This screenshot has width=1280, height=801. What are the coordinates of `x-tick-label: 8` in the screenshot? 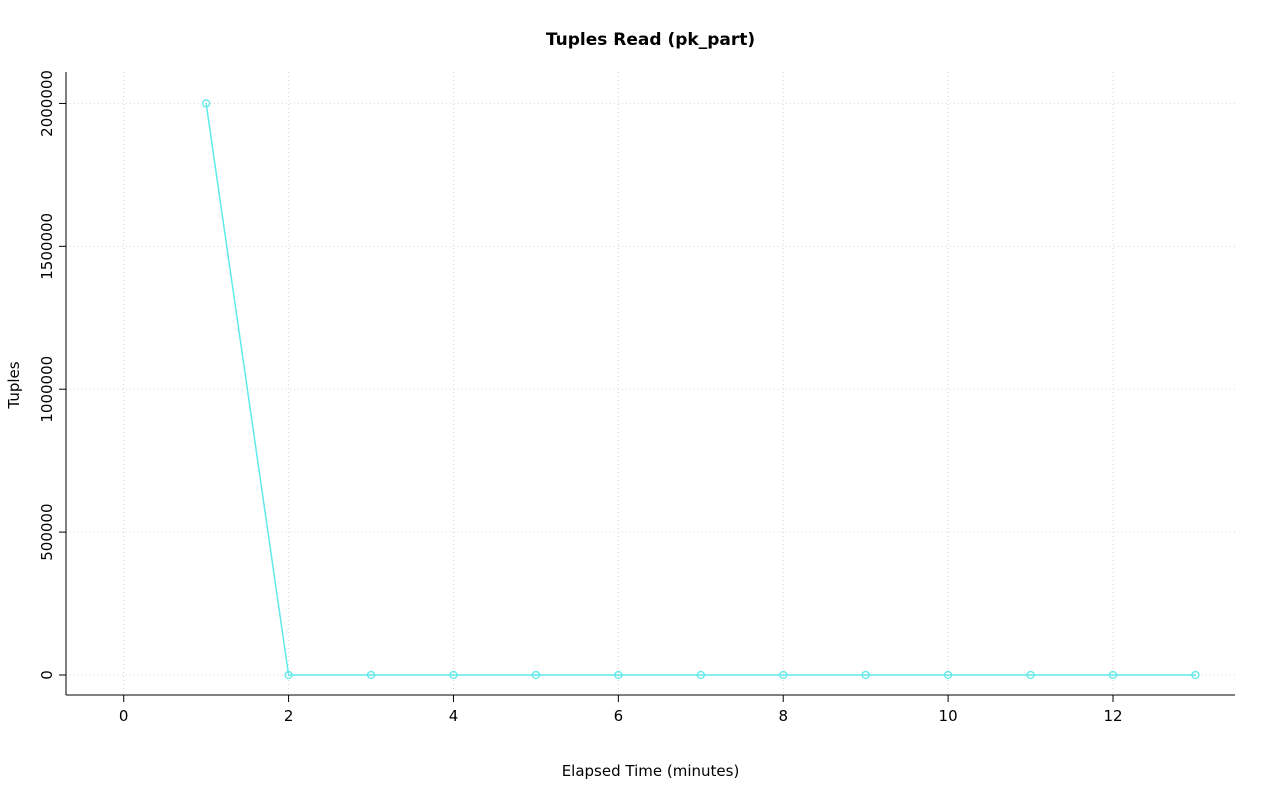 It's located at (783, 716).